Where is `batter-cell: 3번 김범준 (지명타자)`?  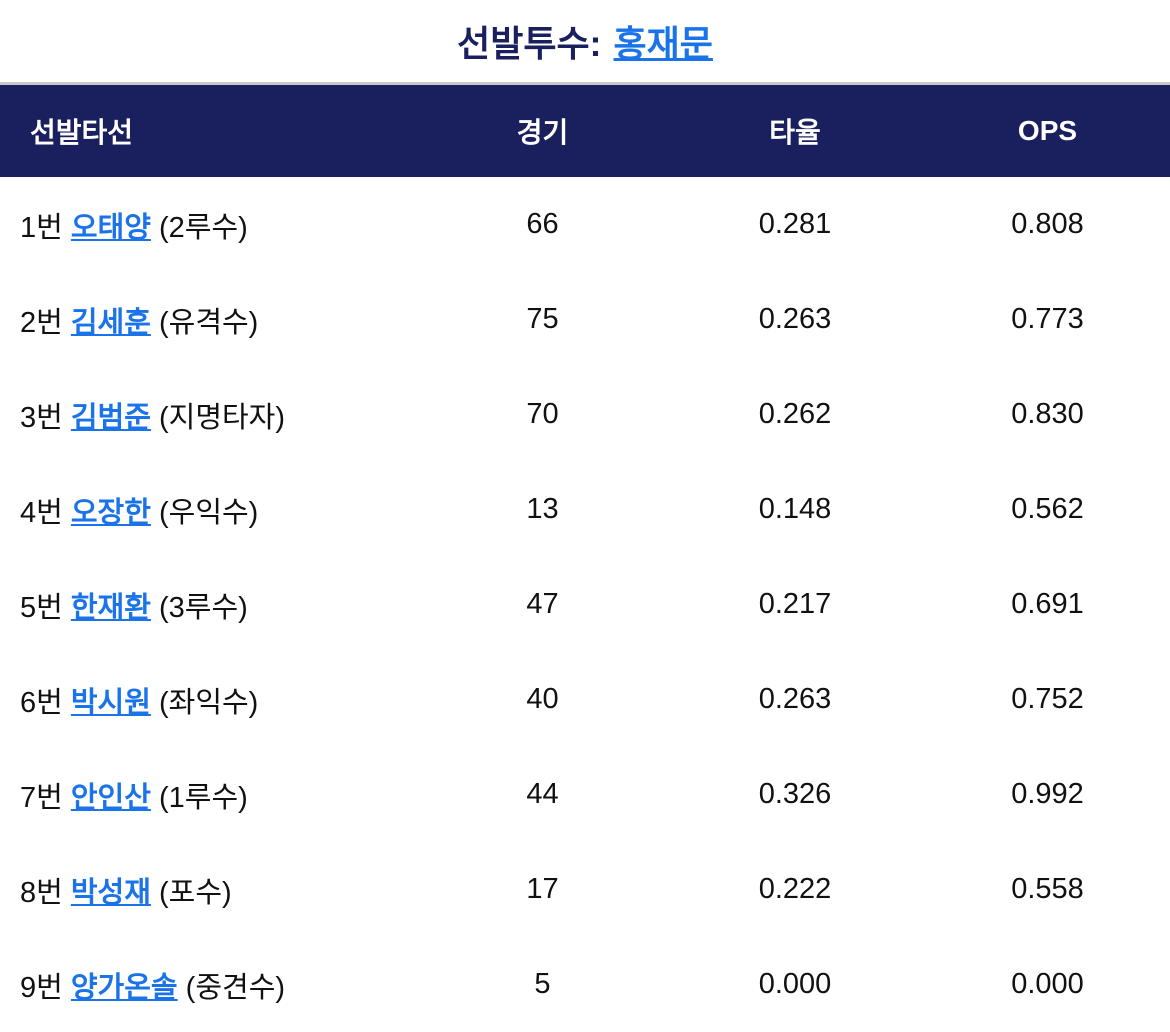 batter-cell: 3번 김범준 (지명타자) is located at coordinates (210, 414).